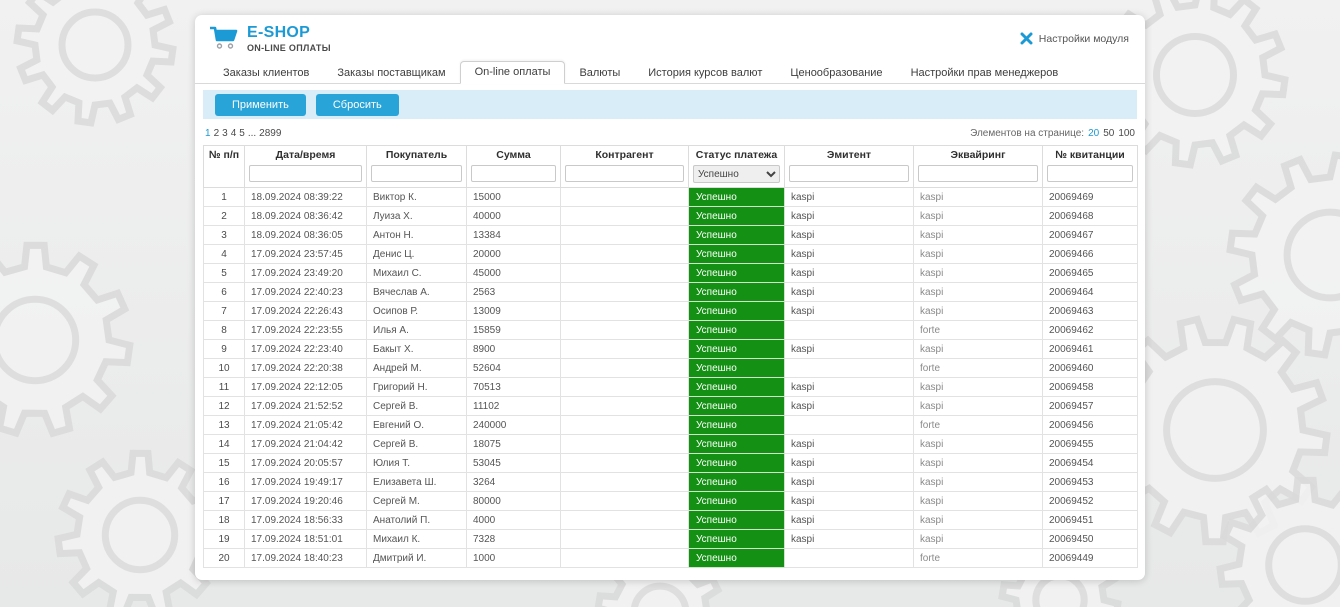  I want to click on cell-sum: 45000, so click(513, 273).